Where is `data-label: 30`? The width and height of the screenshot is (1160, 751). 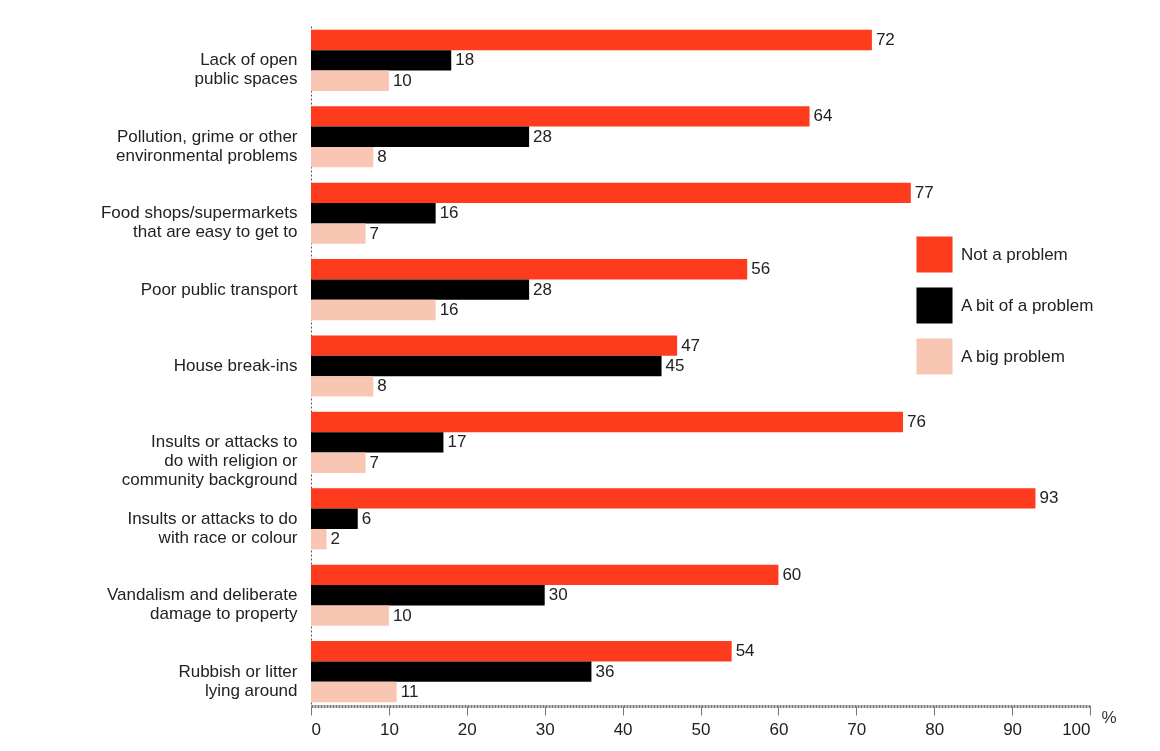
data-label: 30 is located at coordinates (558, 595).